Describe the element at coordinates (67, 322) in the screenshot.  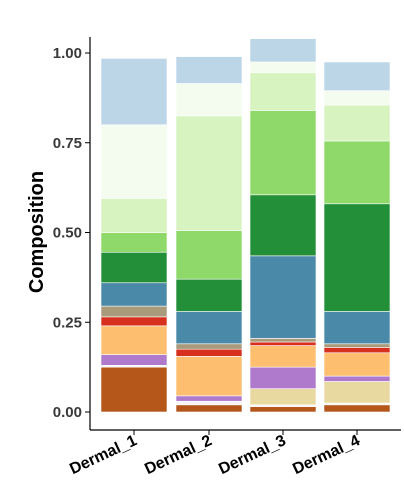
I see `y-tick-label-1: 0.25` at that location.